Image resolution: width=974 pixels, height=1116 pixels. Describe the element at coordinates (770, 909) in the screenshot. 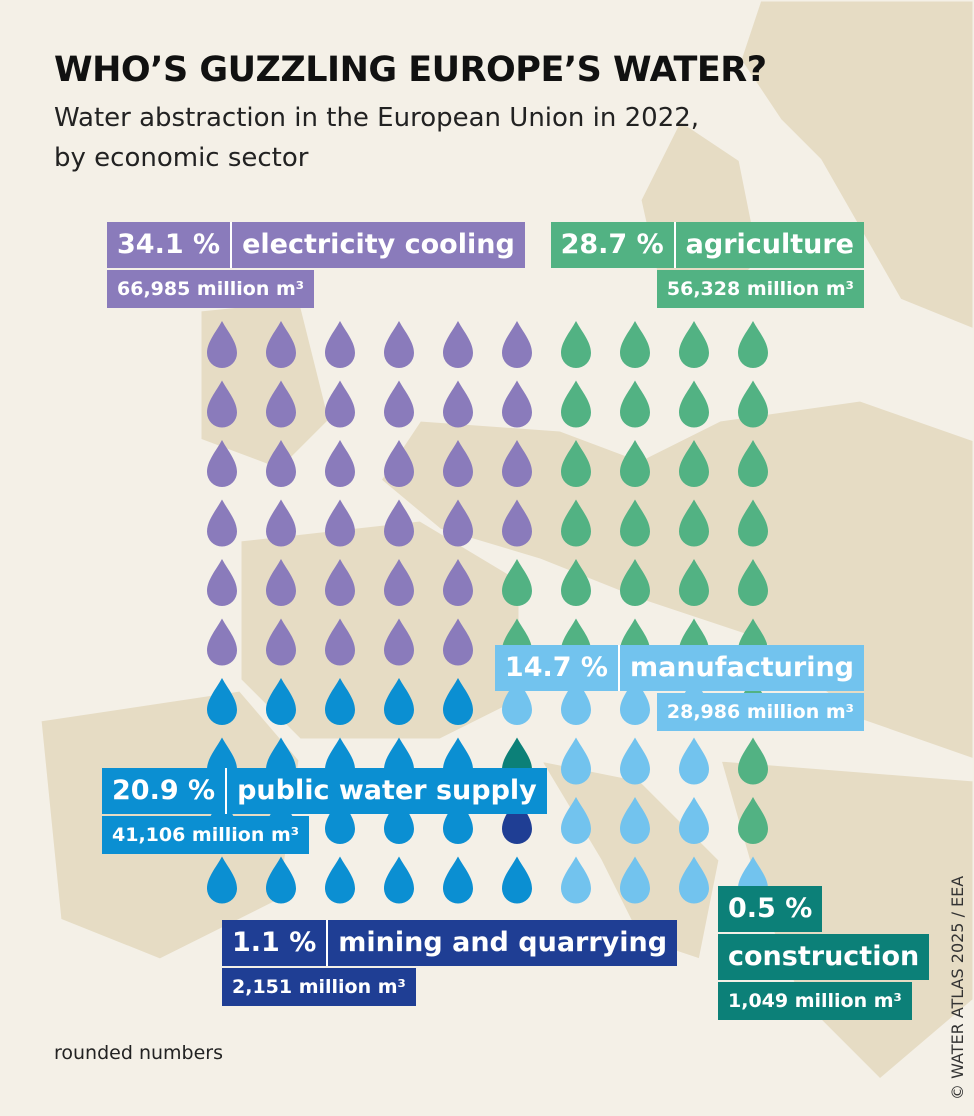

I see `percent-label: 0.5 %` at that location.